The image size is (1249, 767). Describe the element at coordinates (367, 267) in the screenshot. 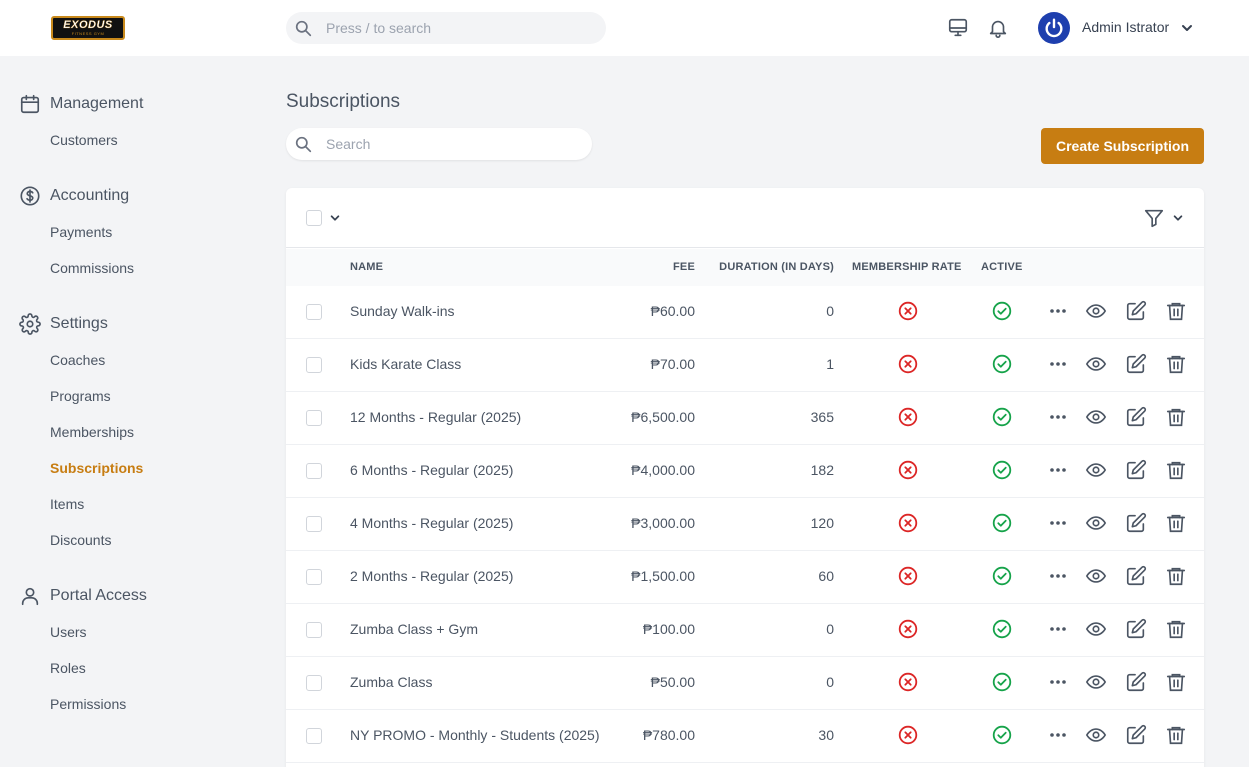

I see `column-header-name: NAME` at that location.